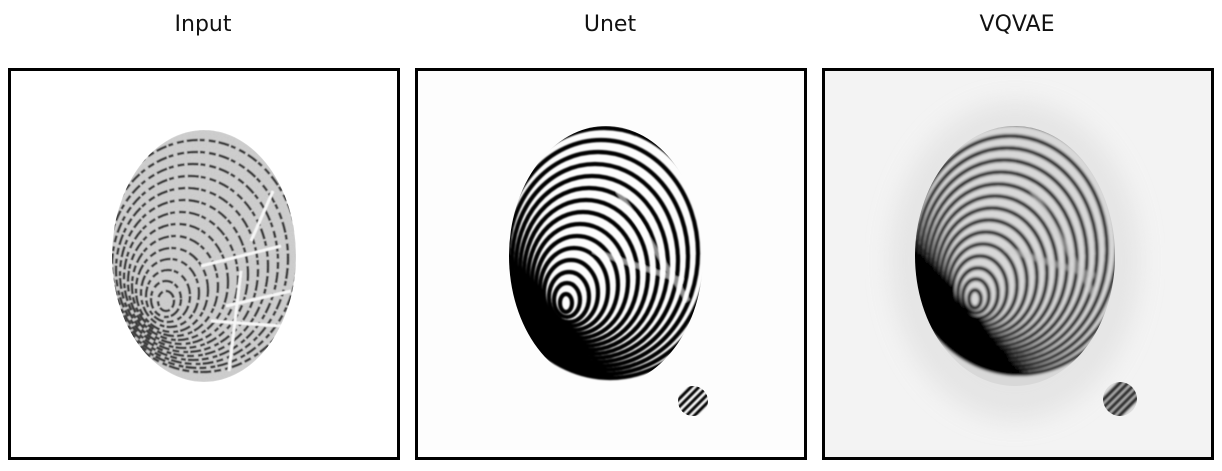 This screenshot has width=1222, height=471. What do you see at coordinates (1120, 399) in the screenshot?
I see `fingerprint-fragment` at bounding box center [1120, 399].